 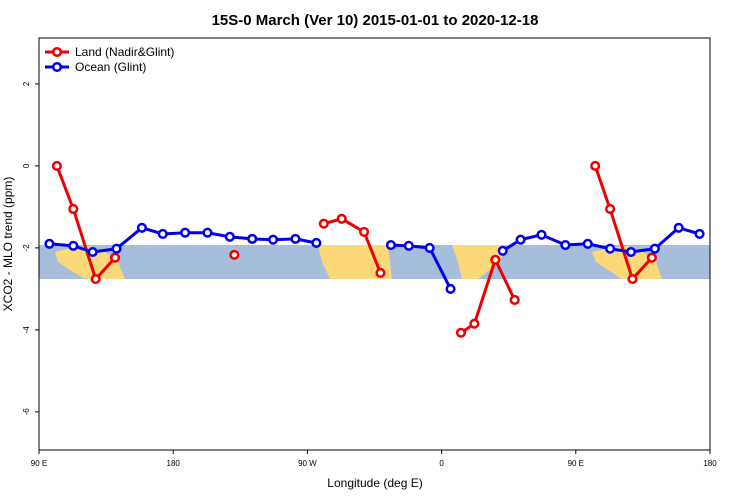 I want to click on x-tick-label: 90 W, so click(x=307, y=463).